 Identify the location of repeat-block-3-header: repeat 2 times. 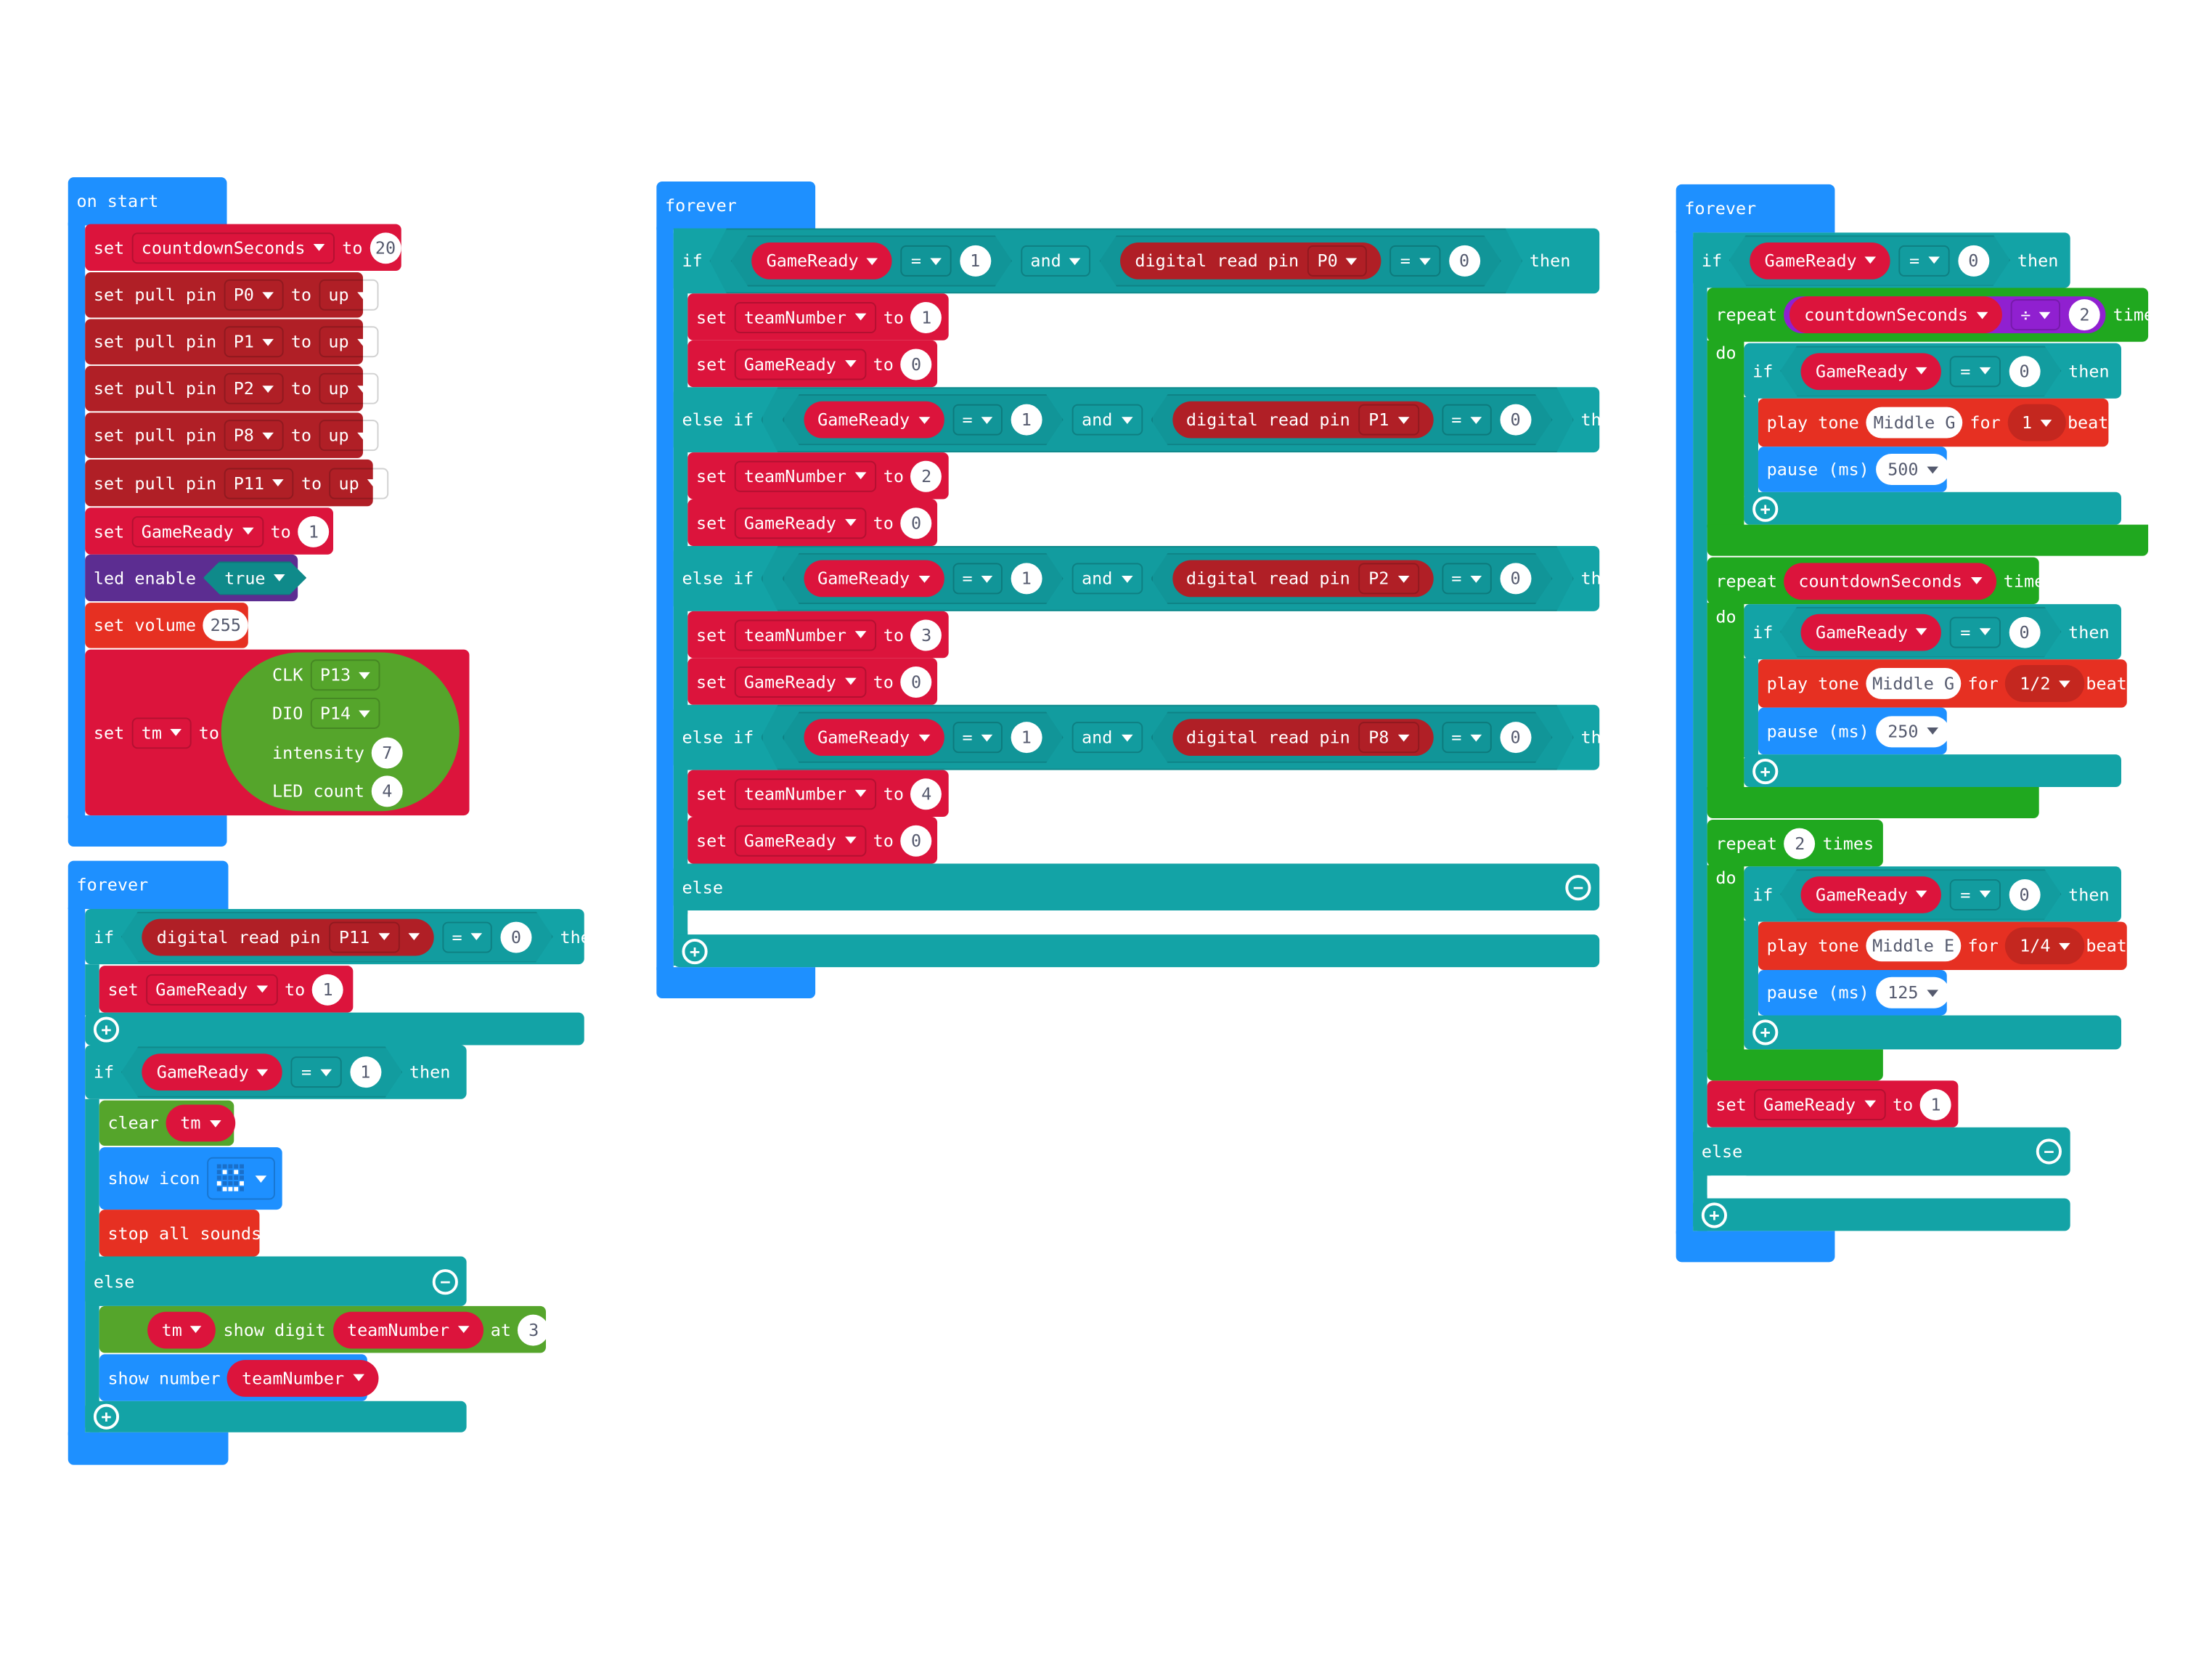
(1795, 843).